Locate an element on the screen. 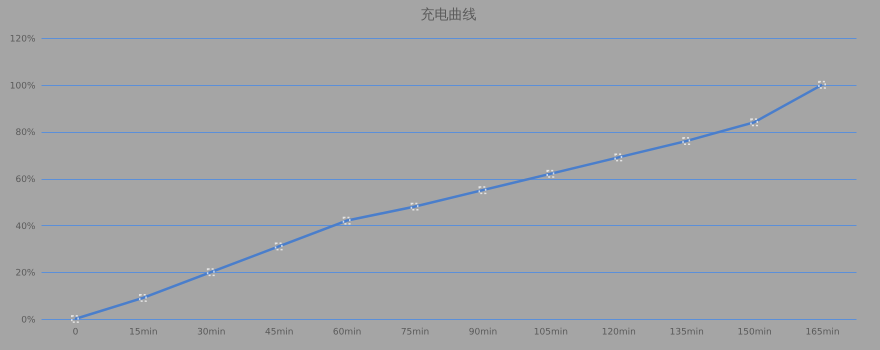  y-tick-label: 120% is located at coordinates (23, 39).